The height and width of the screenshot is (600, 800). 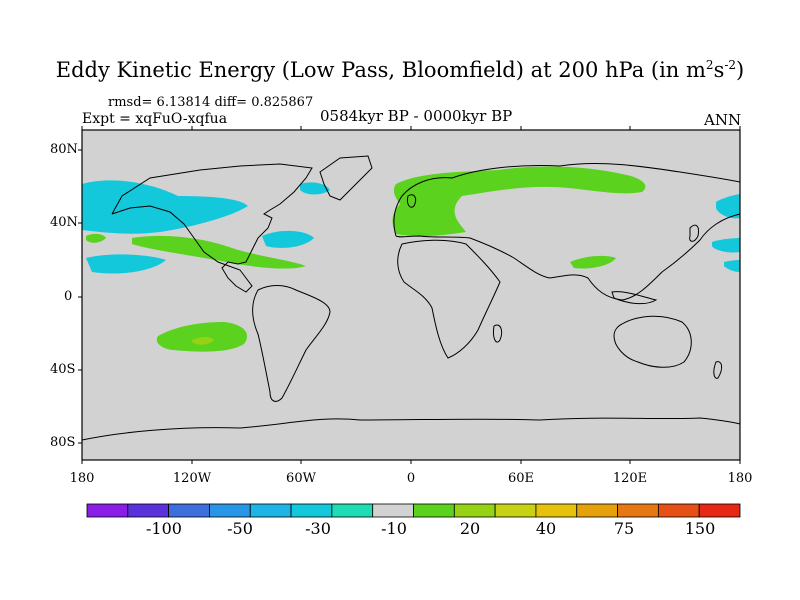 I want to click on lon-label: 60E, so click(x=521, y=478).